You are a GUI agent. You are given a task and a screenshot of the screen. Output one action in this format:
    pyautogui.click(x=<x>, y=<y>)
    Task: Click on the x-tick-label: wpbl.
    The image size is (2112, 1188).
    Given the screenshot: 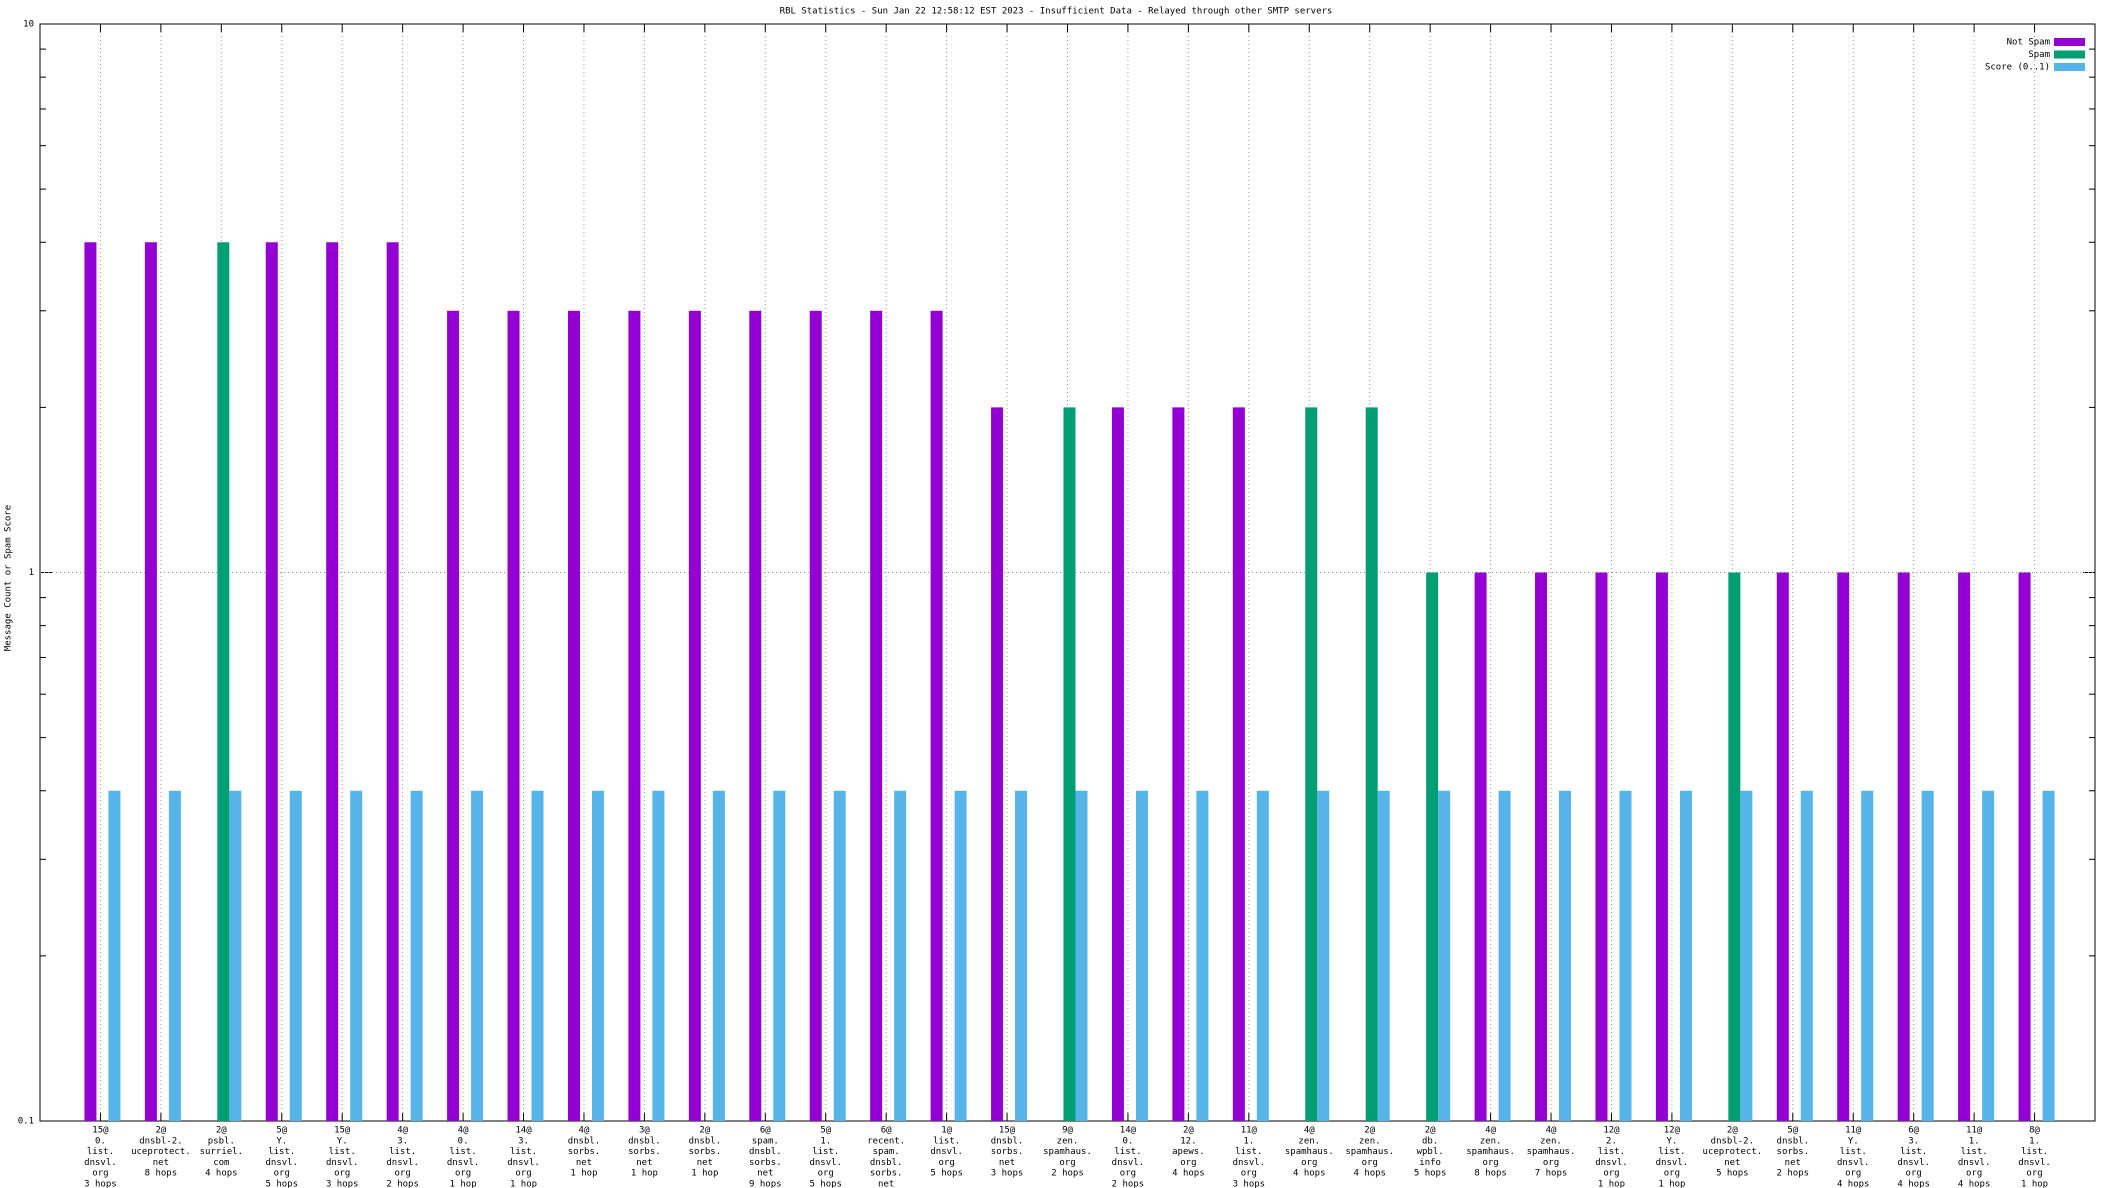 What is the action you would take?
    pyautogui.click(x=1430, y=1152)
    